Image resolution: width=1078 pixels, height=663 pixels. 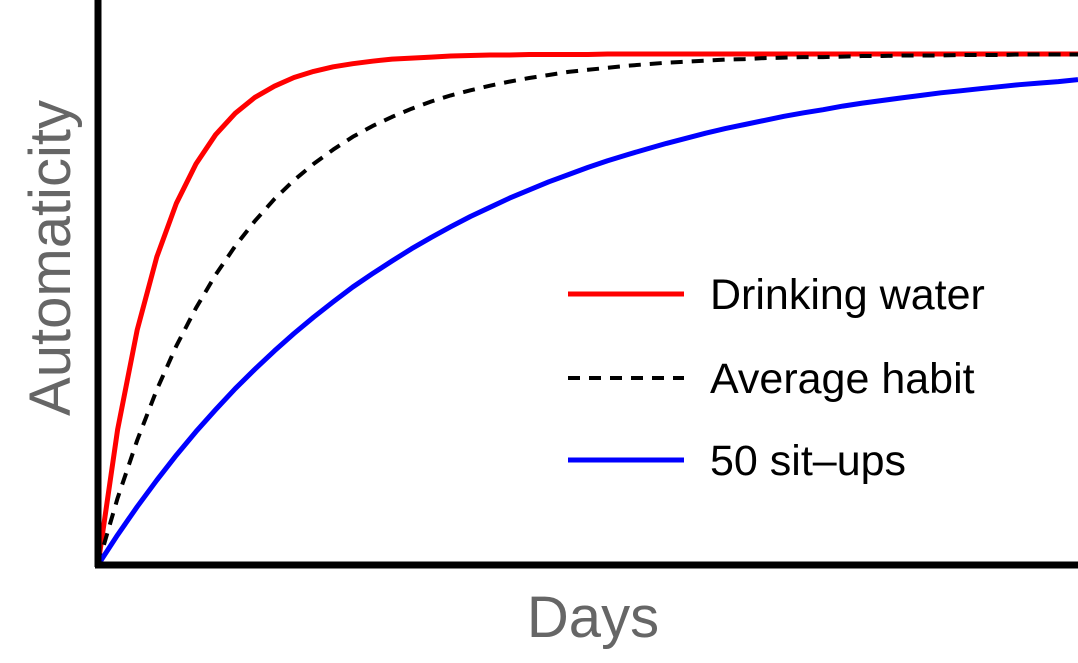 I want to click on legend-label-average-habit: Average habit, so click(x=842, y=379).